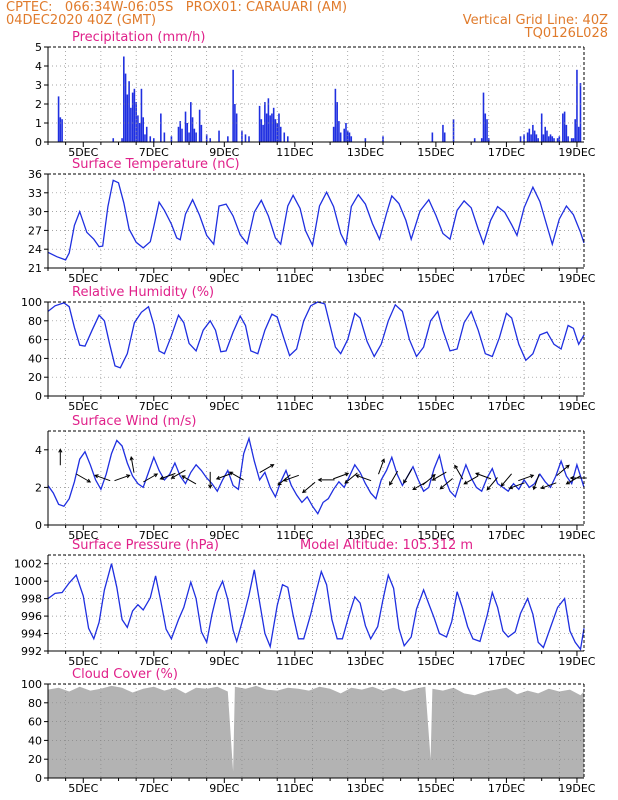  What do you see at coordinates (31, 651) in the screenshot?
I see `y-tick-label: 992` at bounding box center [31, 651].